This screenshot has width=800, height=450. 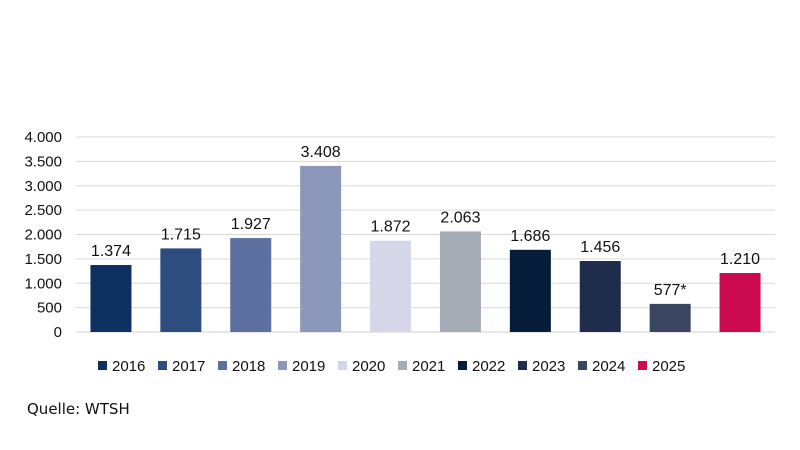 I want to click on value-label-2017: 1.715, so click(x=181, y=234).